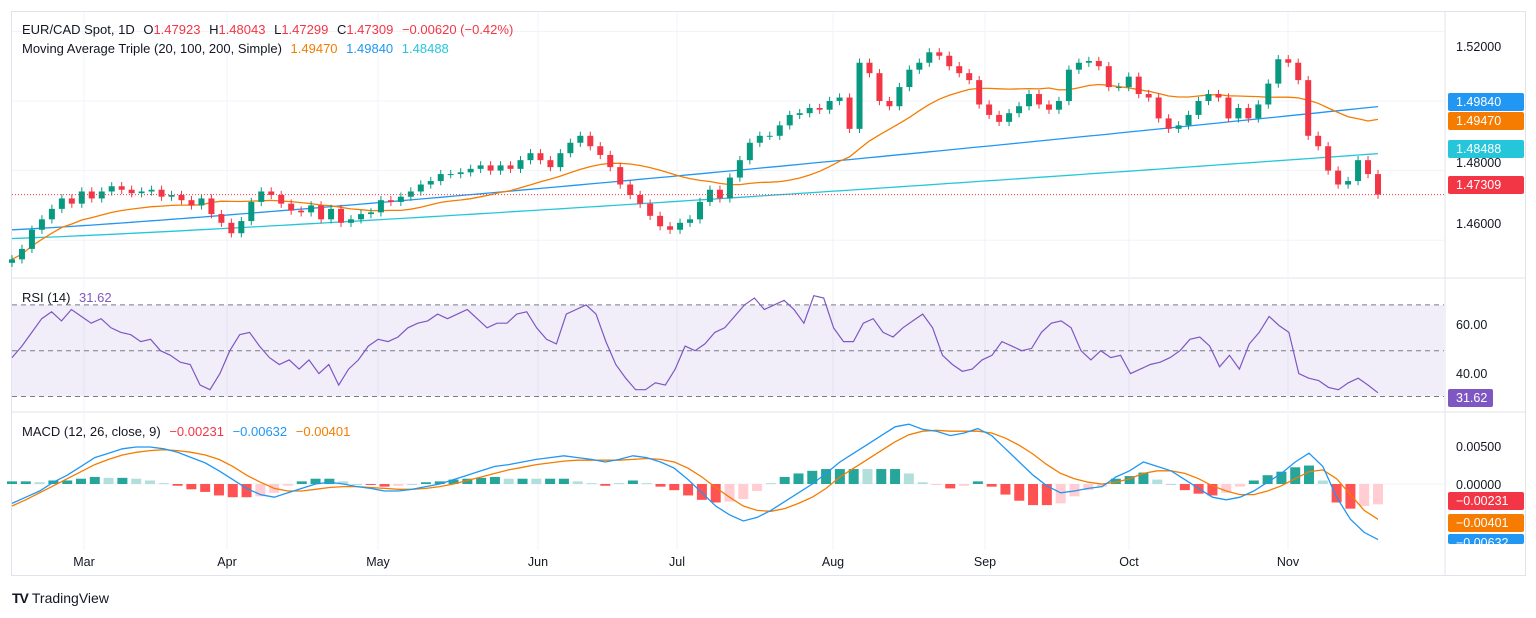 The height and width of the screenshot is (618, 1536). I want to click on rsi-tick-60: 60.00, so click(1472, 325).